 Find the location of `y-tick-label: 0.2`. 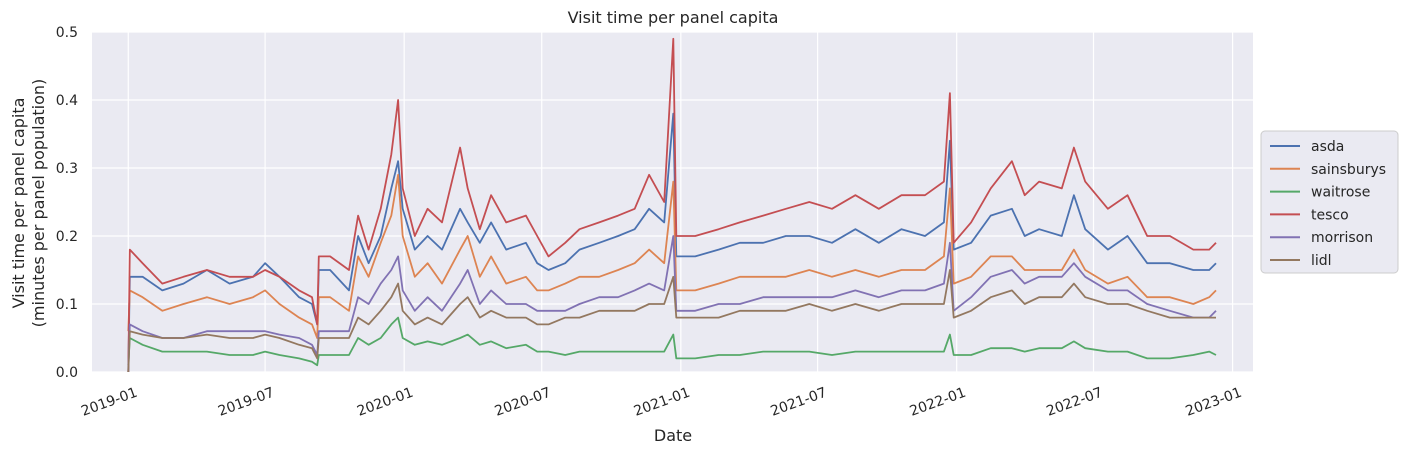

y-tick-label: 0.2 is located at coordinates (67, 237).